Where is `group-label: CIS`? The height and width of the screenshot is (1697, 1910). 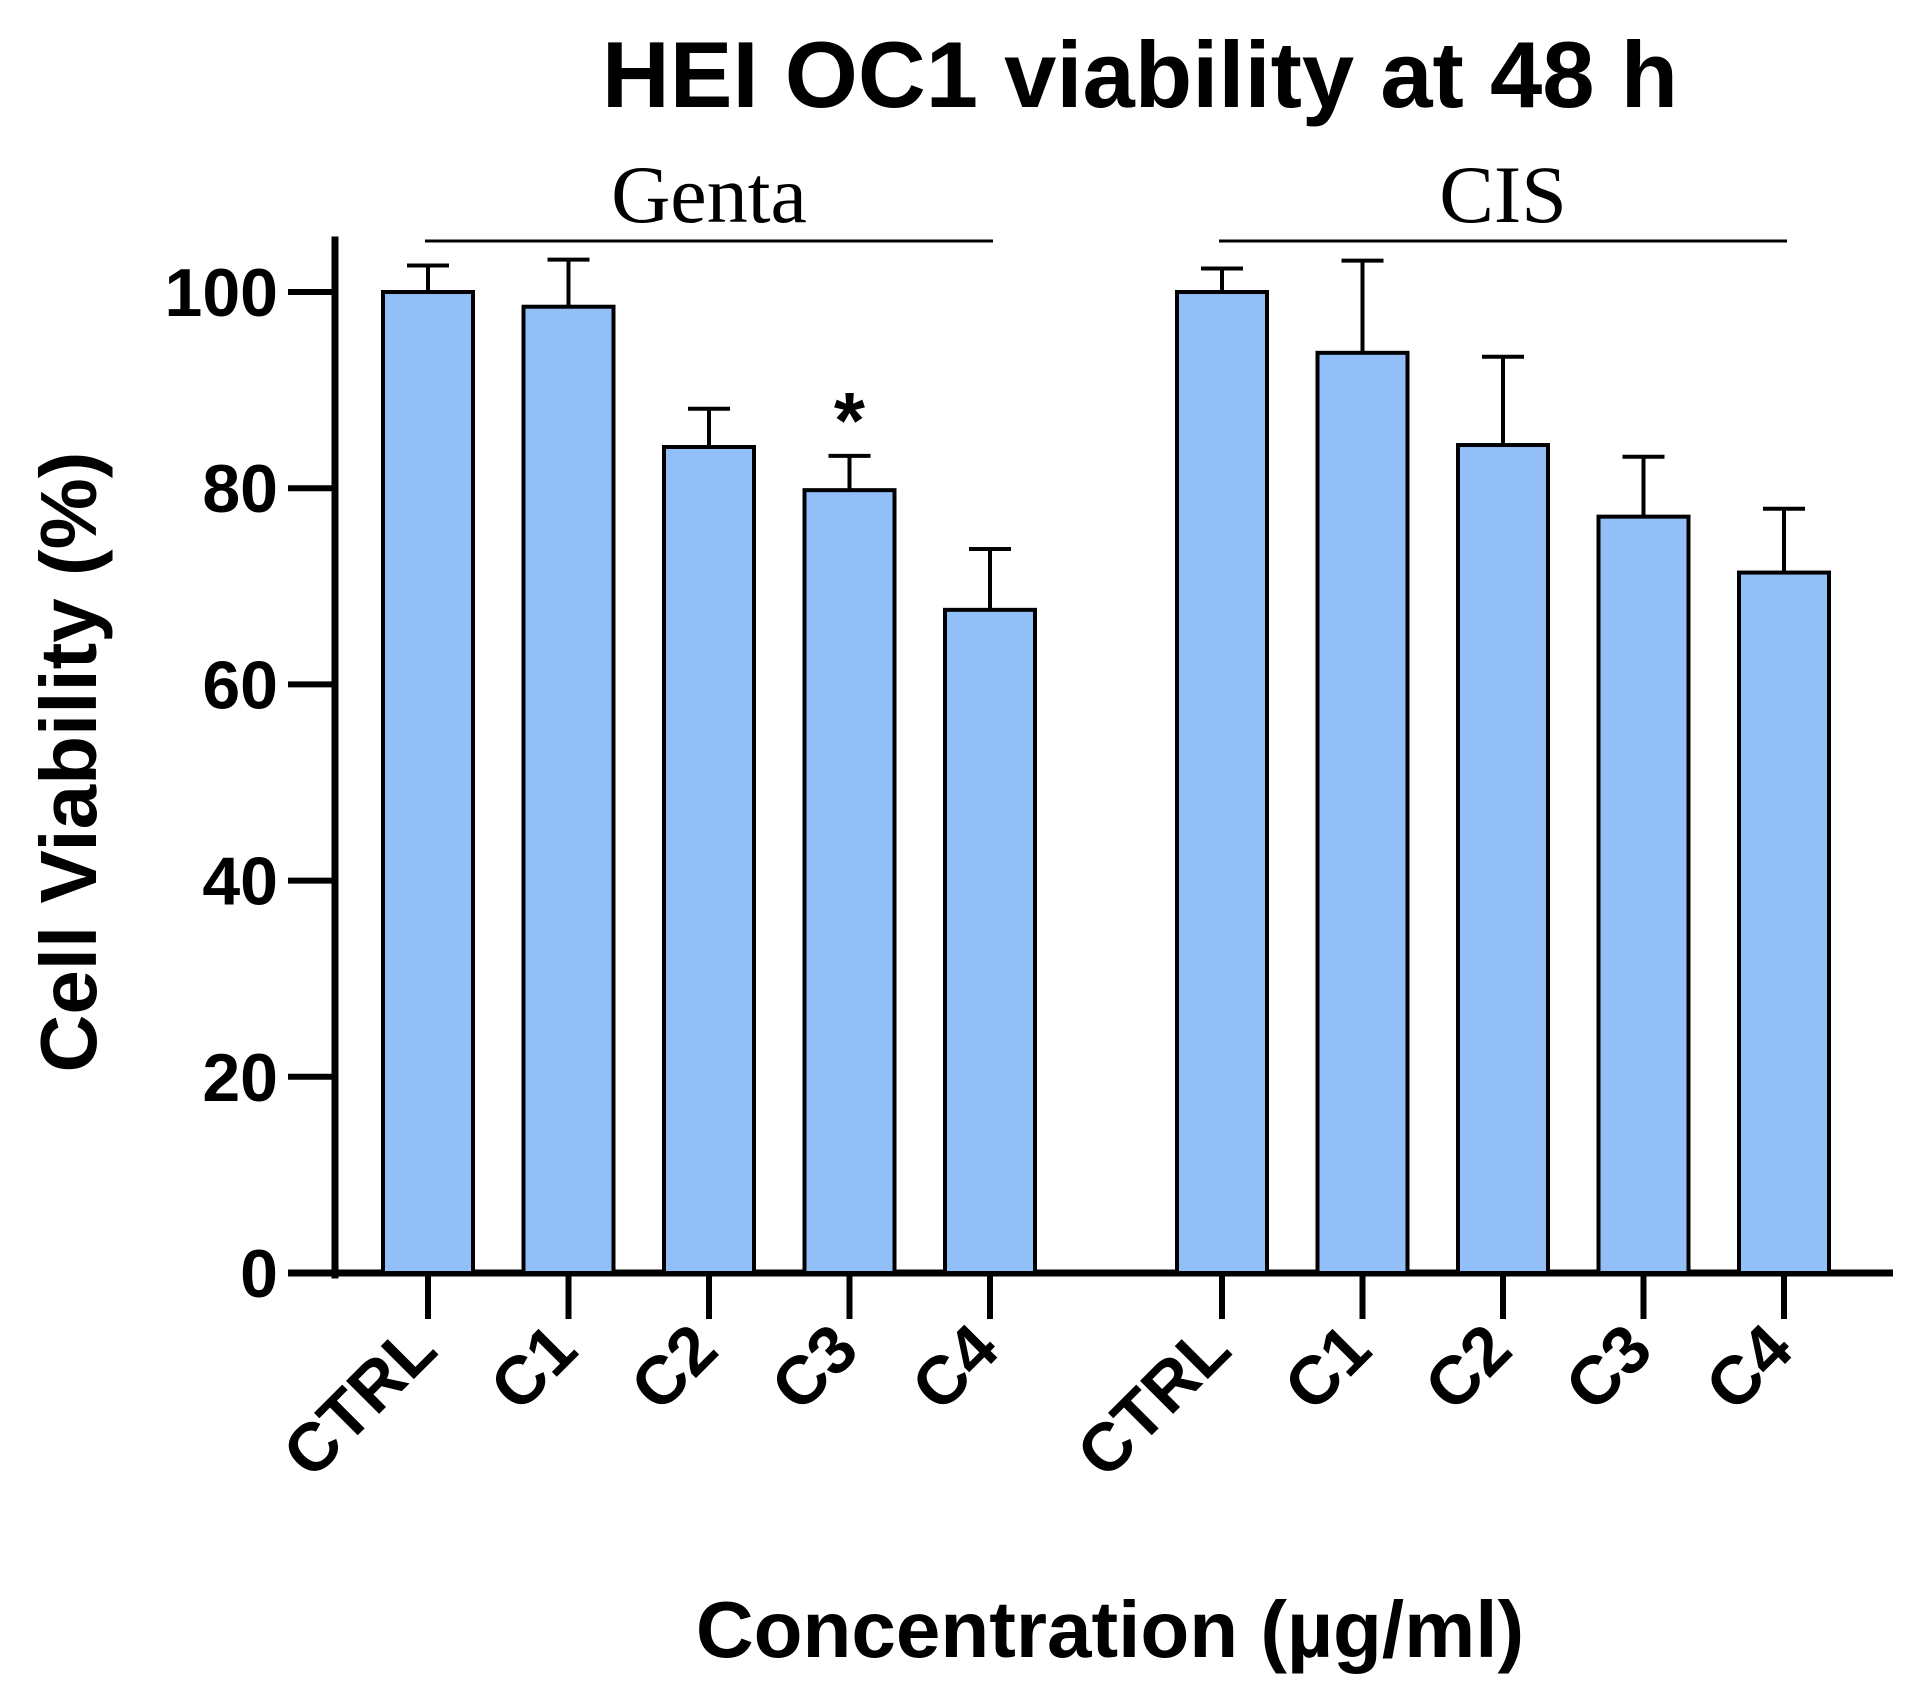 group-label: CIS is located at coordinates (1503, 194).